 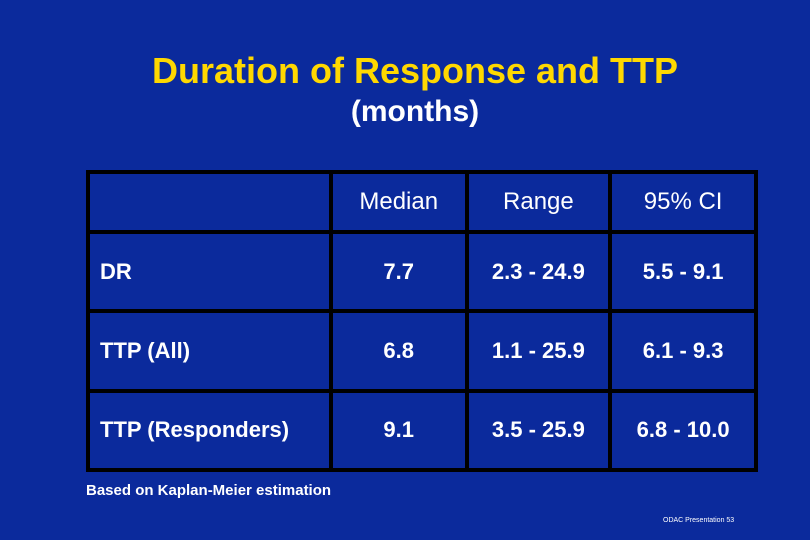 What do you see at coordinates (209, 490) in the screenshot?
I see `footnote: Based on Kaplan-Meier estimation` at bounding box center [209, 490].